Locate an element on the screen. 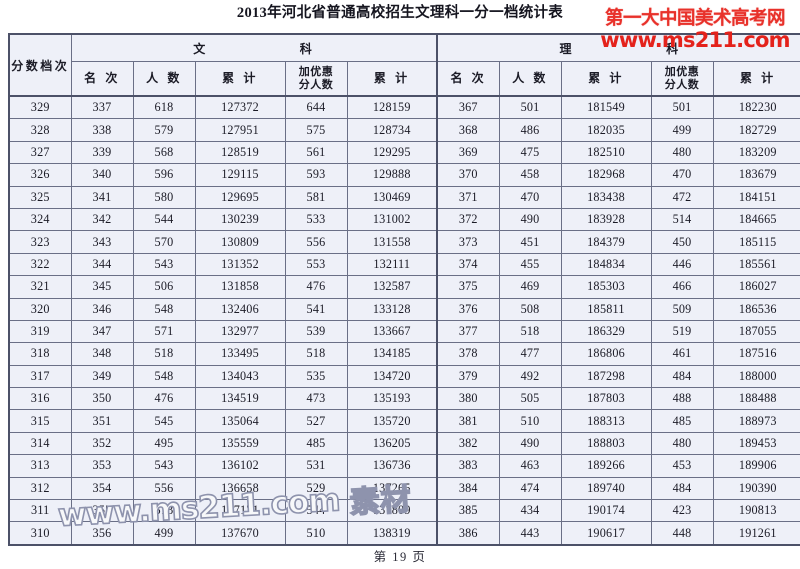  cell-liberal-bonus: 575 is located at coordinates (316, 130).